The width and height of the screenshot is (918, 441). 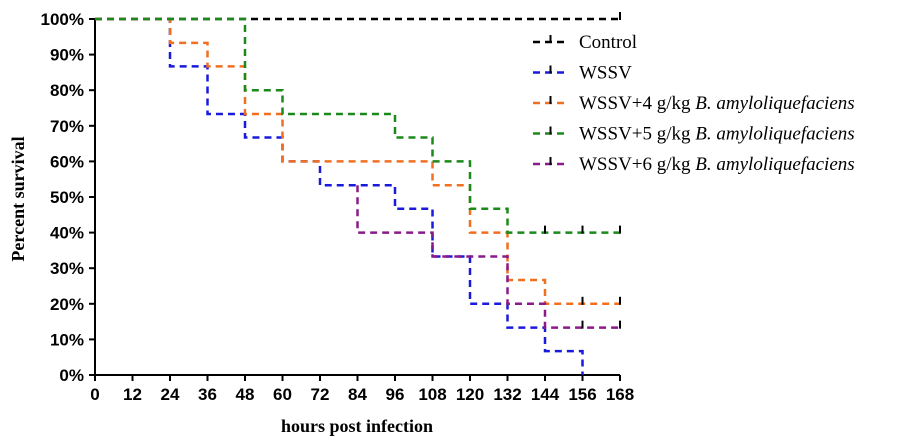 What do you see at coordinates (18, 198) in the screenshot?
I see `y-axis-label: Percent survival` at bounding box center [18, 198].